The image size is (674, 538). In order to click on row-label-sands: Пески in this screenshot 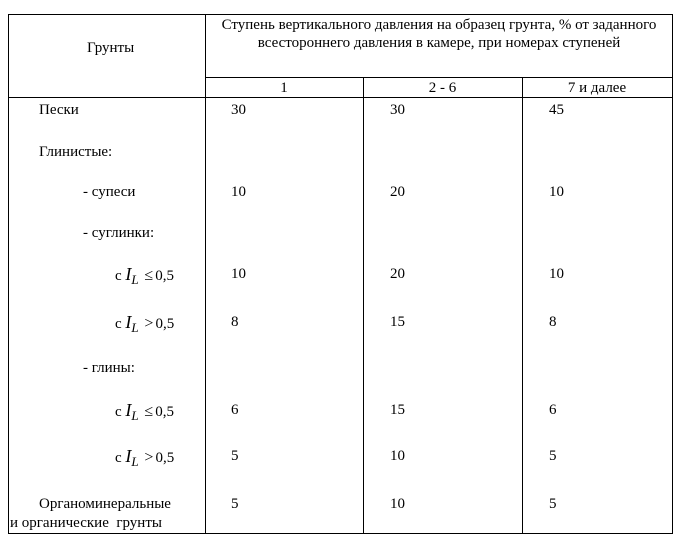, I will do `click(59, 110)`.